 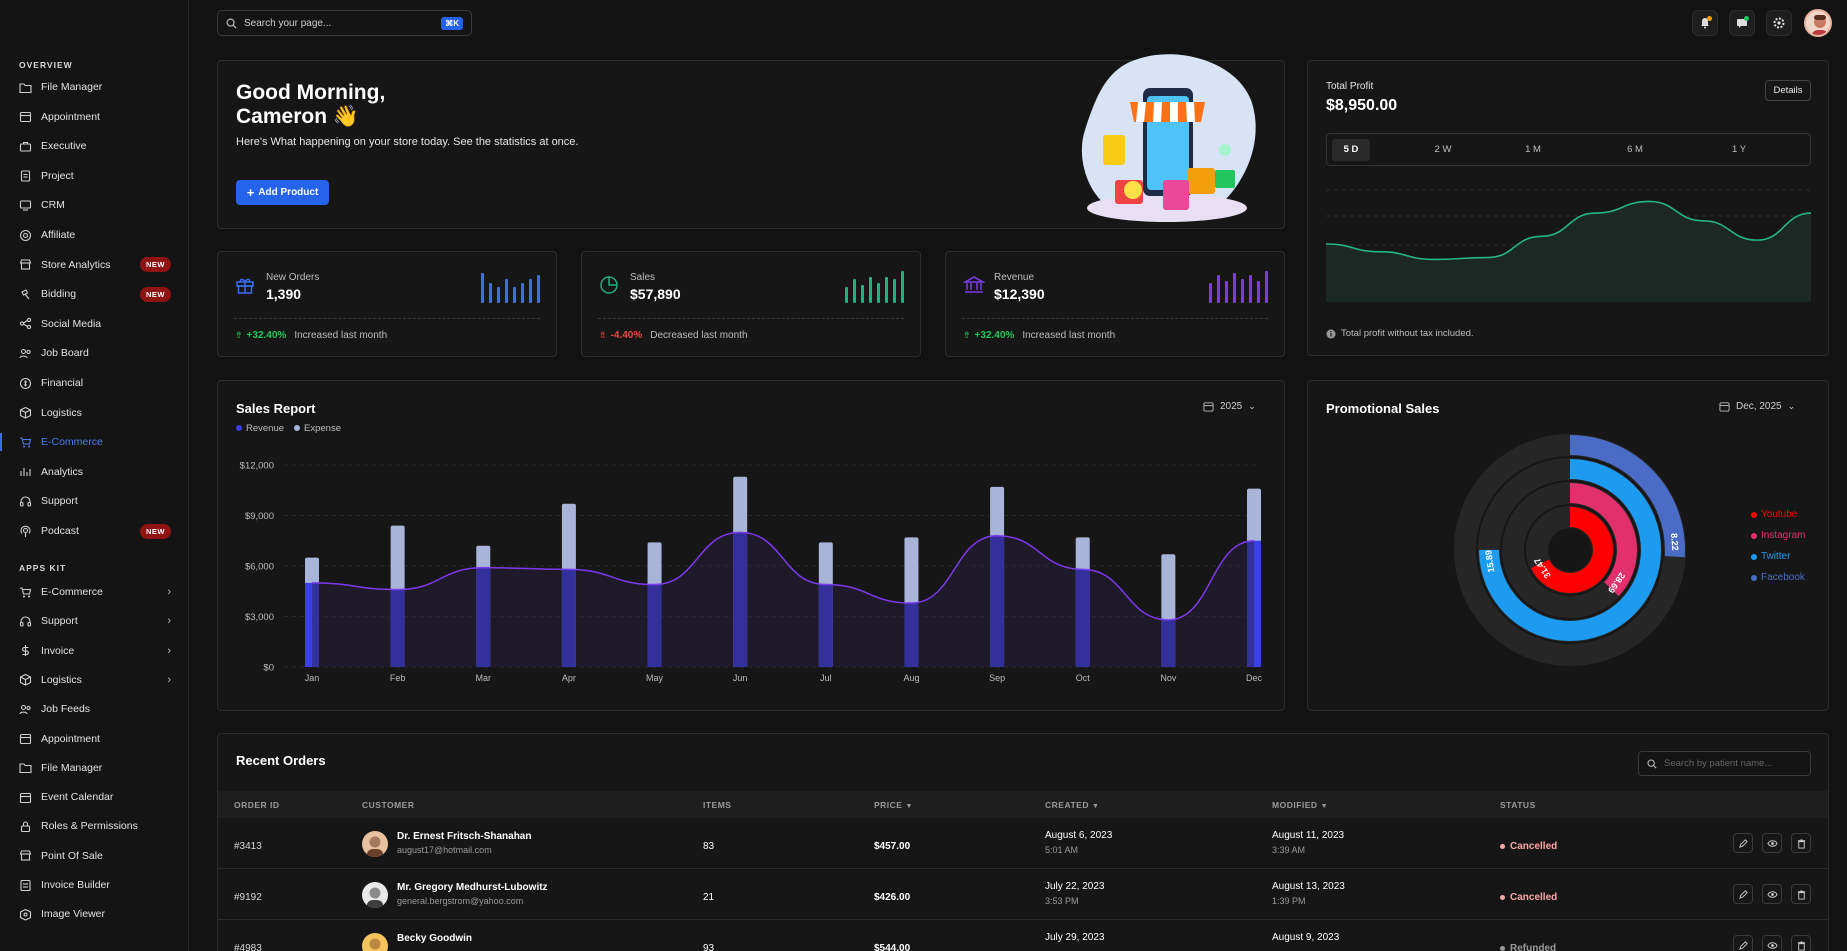 I want to click on sidebar-item-image-viewer: Image Viewer, so click(x=95, y=914).